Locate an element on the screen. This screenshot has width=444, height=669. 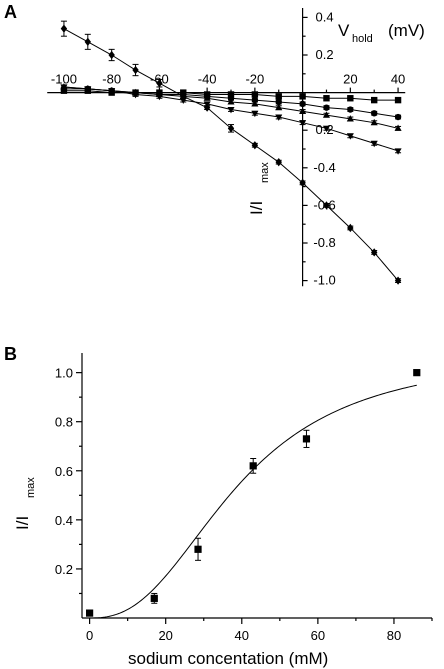
panel-a-xtick-label: 40 is located at coordinates (398, 79).